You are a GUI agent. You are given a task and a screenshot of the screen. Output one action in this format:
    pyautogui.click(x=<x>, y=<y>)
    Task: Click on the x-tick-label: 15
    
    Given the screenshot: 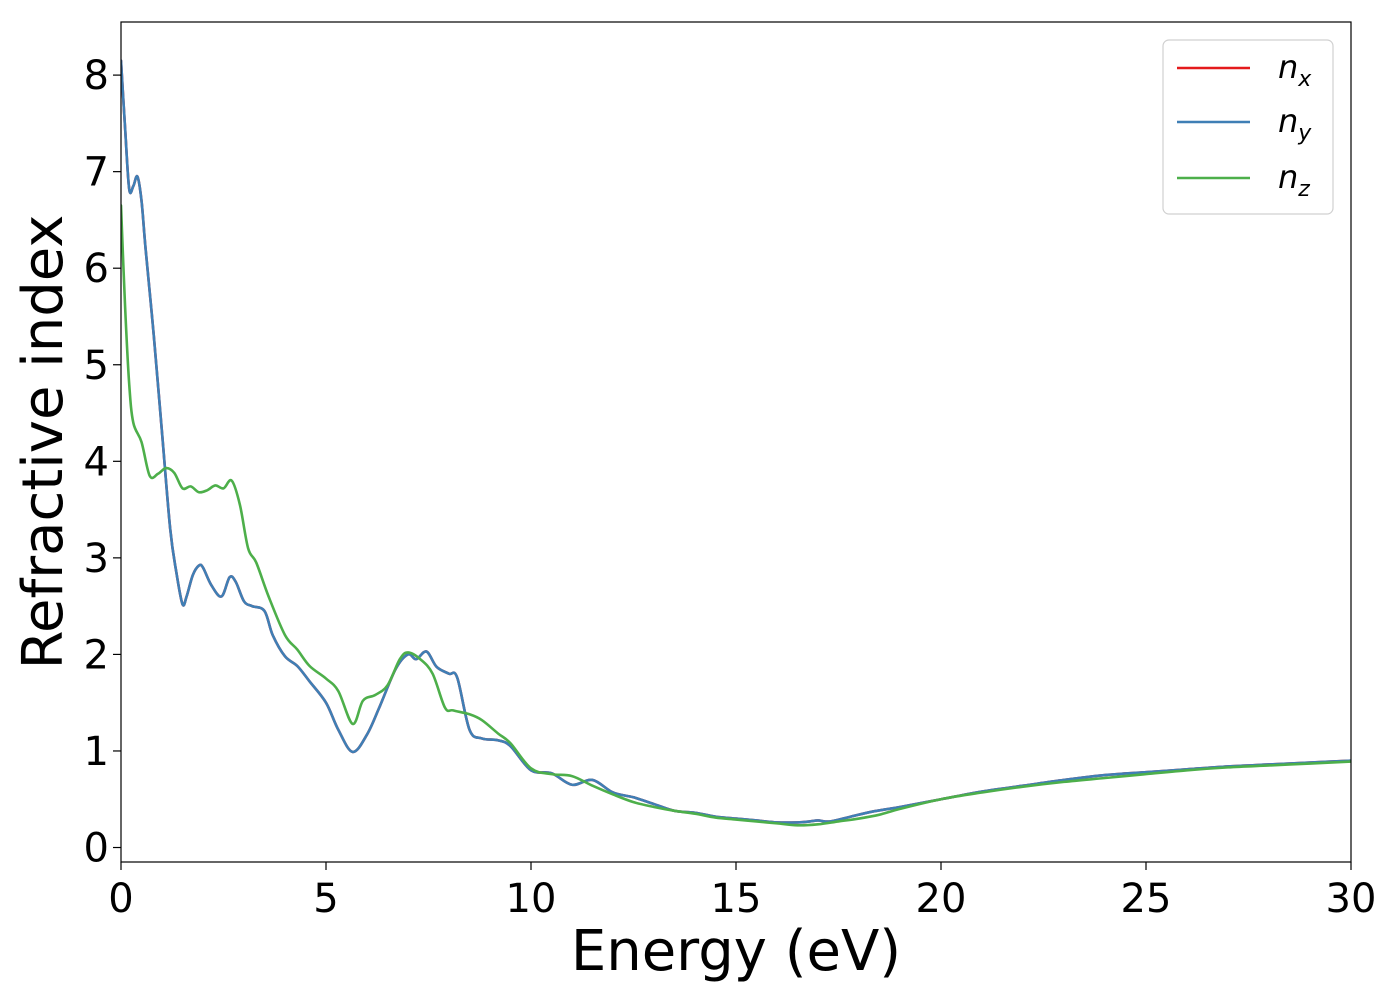 What is the action you would take?
    pyautogui.click(x=736, y=899)
    